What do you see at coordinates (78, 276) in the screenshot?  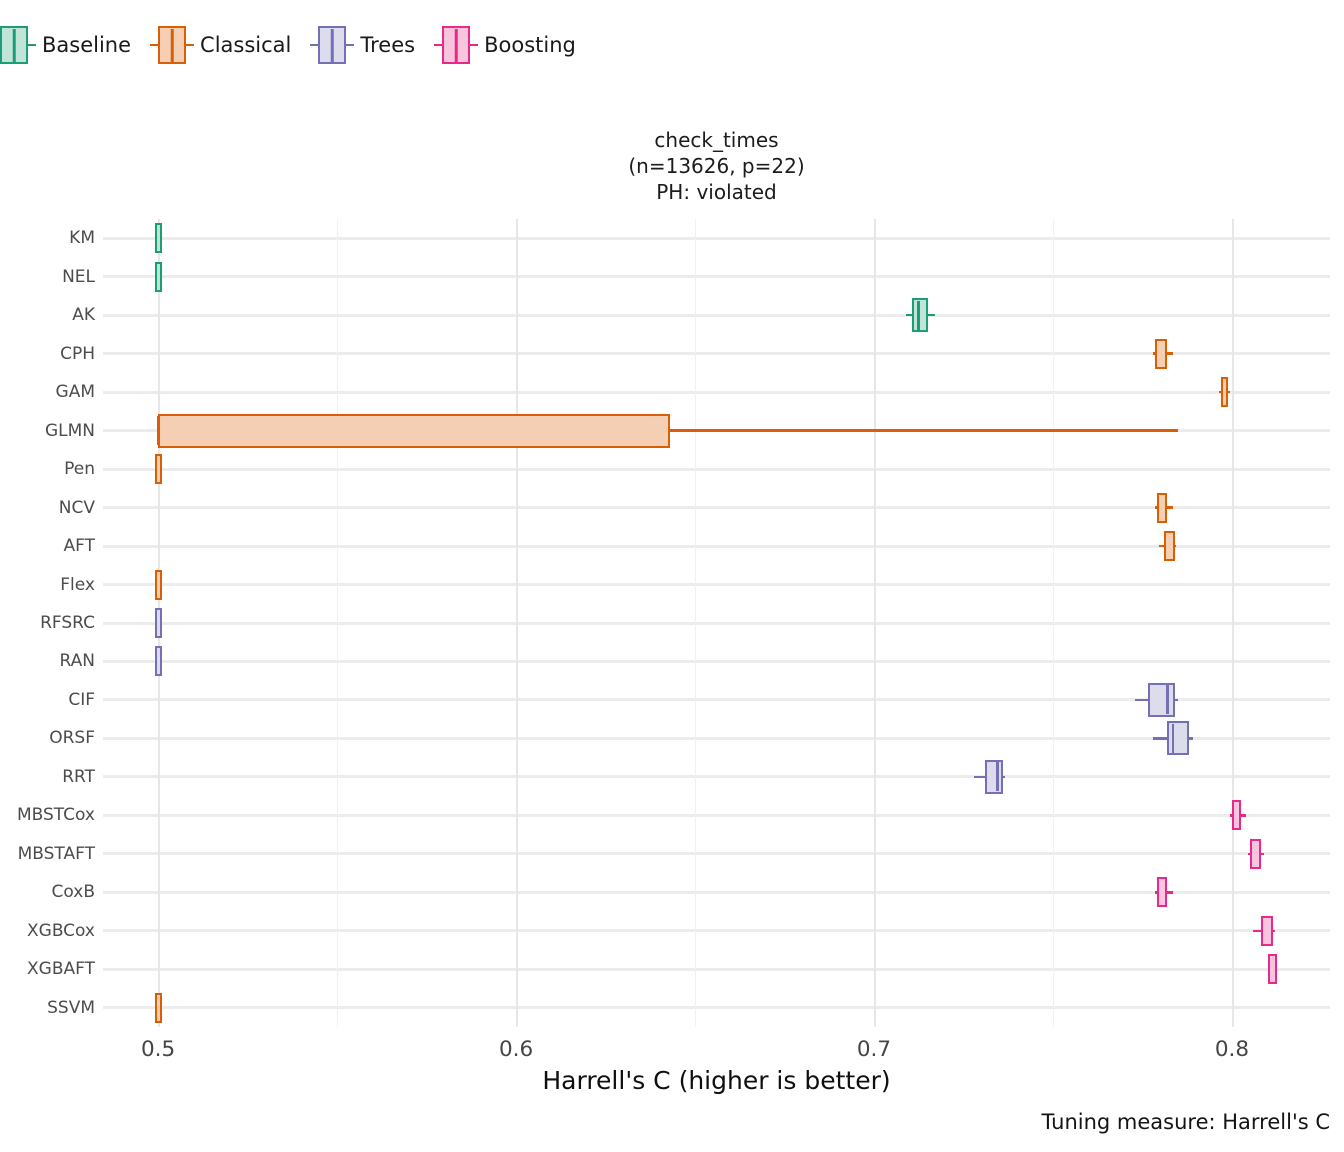 I see `y-axis-label-NEL: NEL` at bounding box center [78, 276].